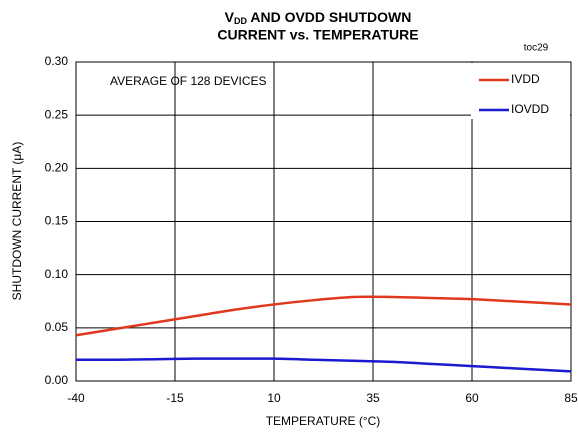  I want to click on legend-label: IVDD, so click(525, 79).